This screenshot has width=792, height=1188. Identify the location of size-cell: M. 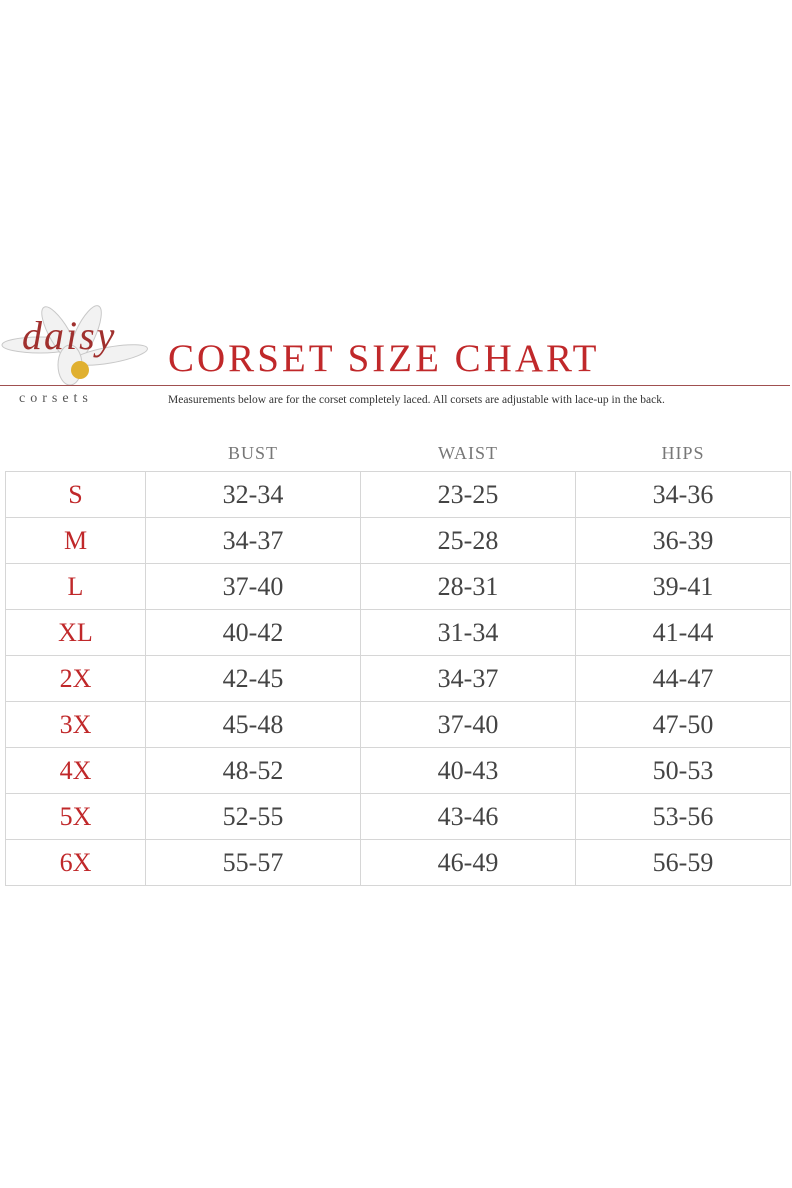
(75, 540).